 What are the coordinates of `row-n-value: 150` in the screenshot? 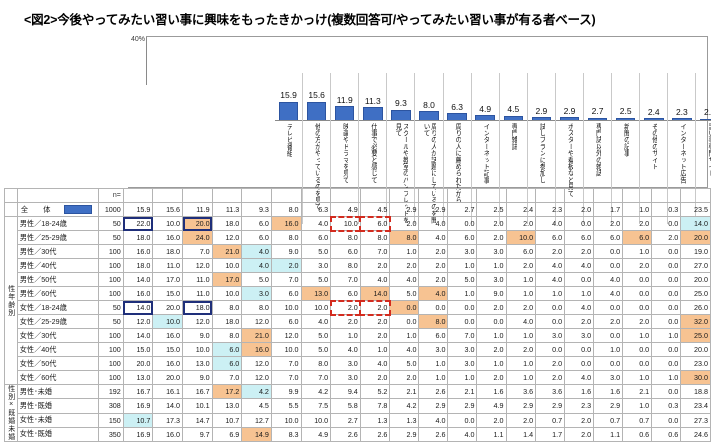 It's located at (110, 420).